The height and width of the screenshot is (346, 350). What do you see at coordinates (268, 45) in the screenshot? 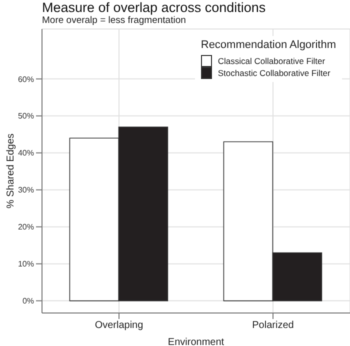
I see `legend-title: Recommendation Algorithm` at bounding box center [268, 45].